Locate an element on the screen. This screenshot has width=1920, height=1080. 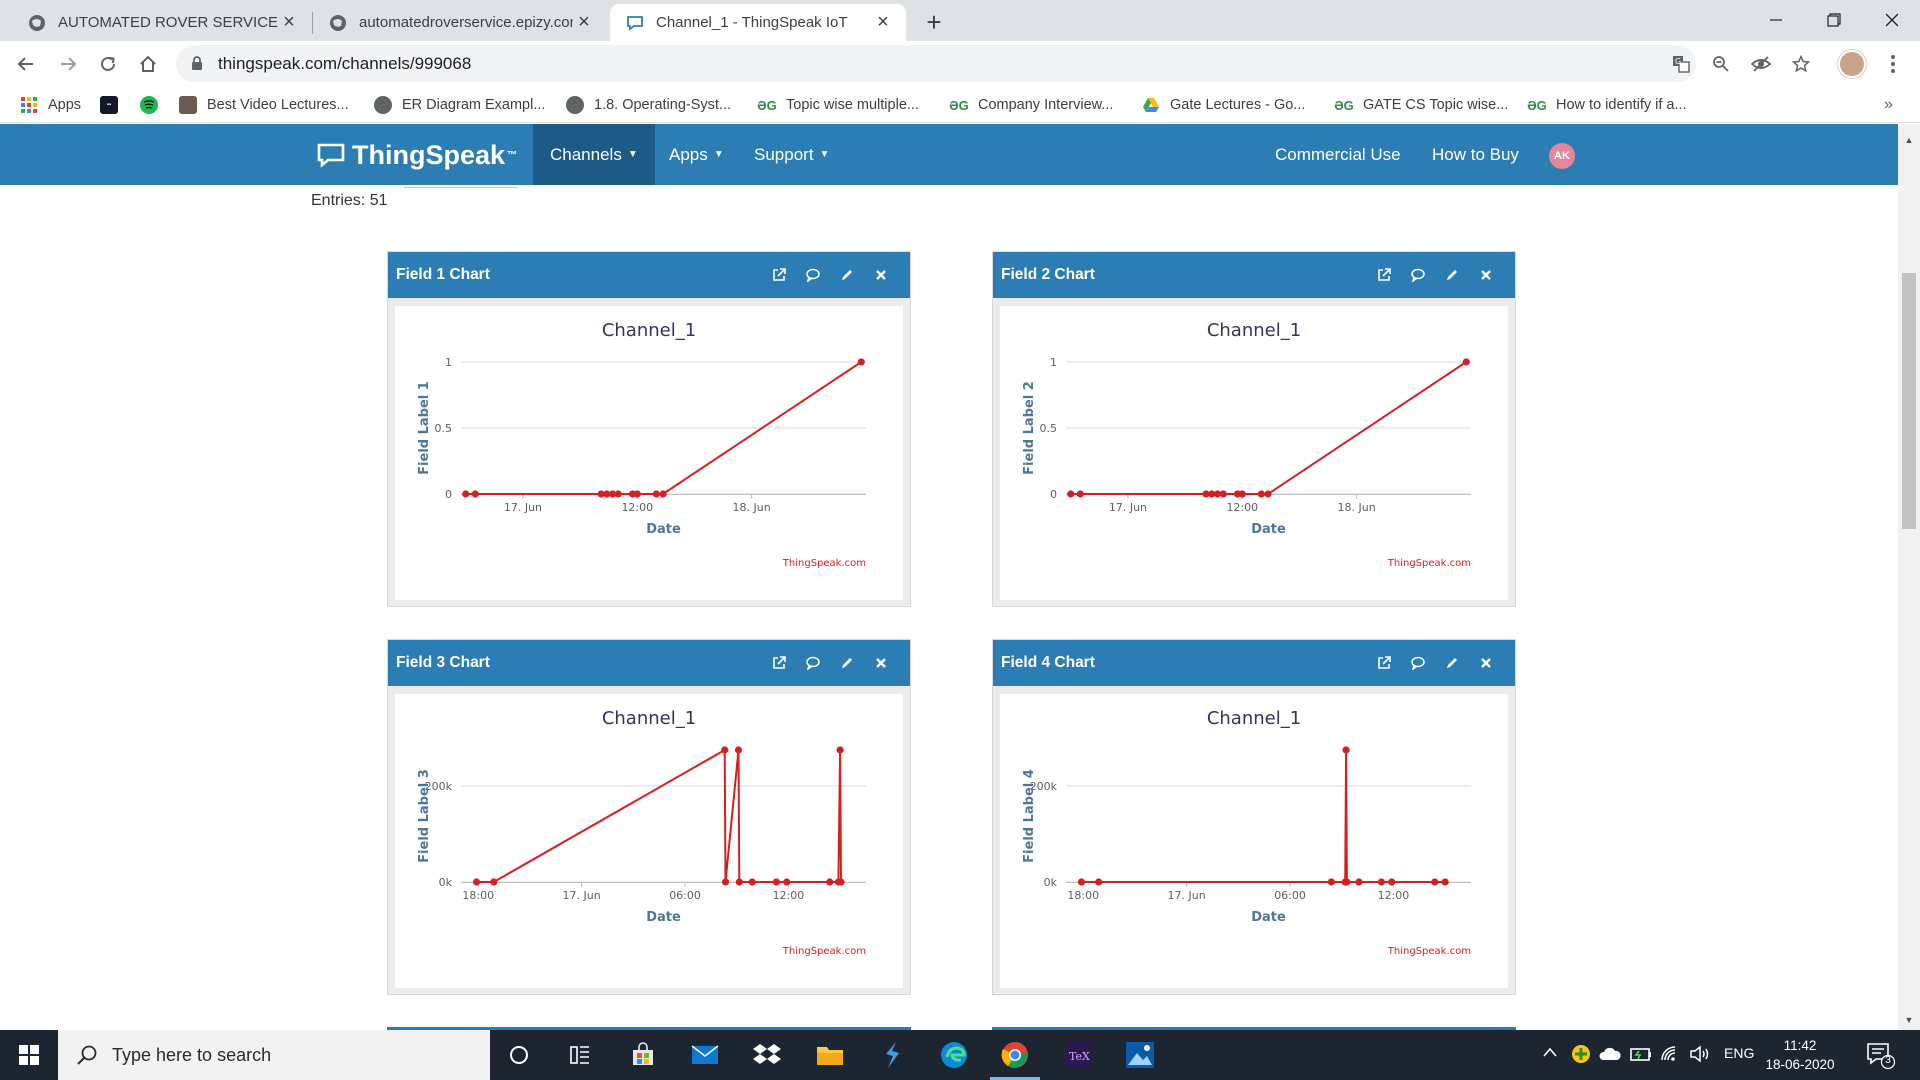
lock-icon is located at coordinates (197, 63).